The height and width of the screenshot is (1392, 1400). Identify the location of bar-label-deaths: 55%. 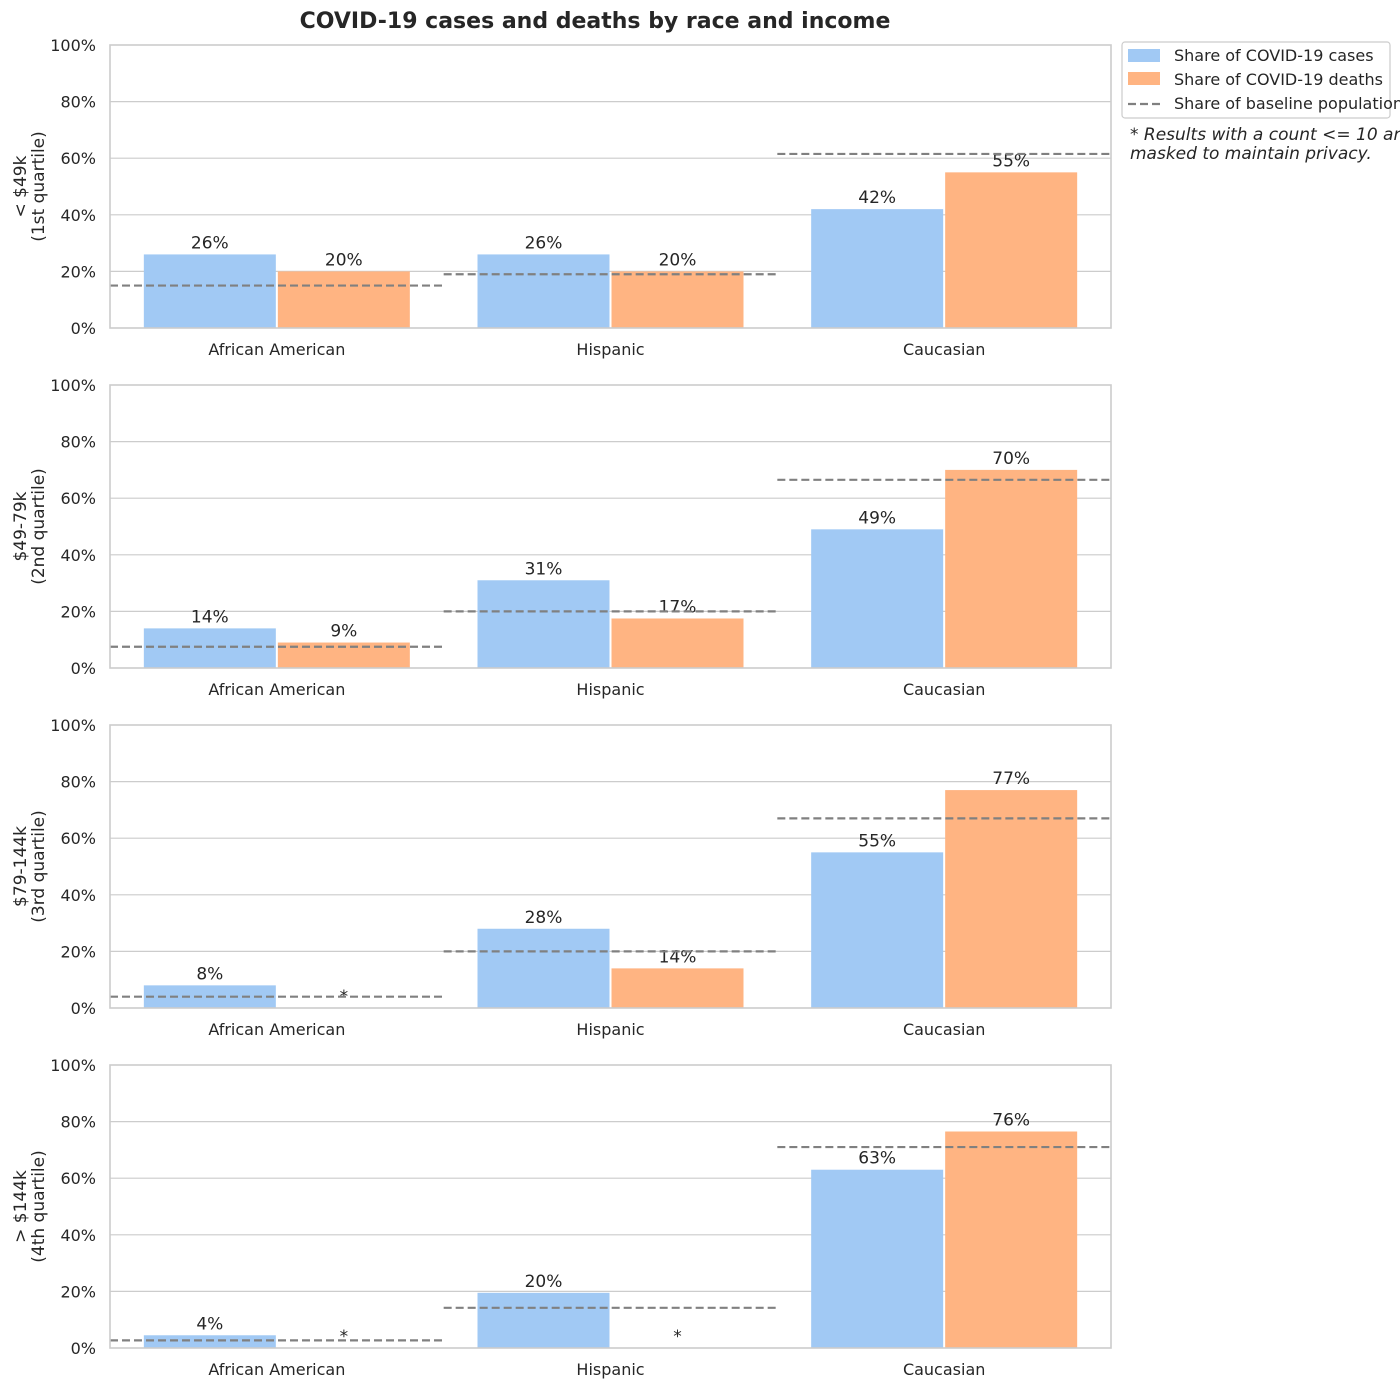
(1011, 161).